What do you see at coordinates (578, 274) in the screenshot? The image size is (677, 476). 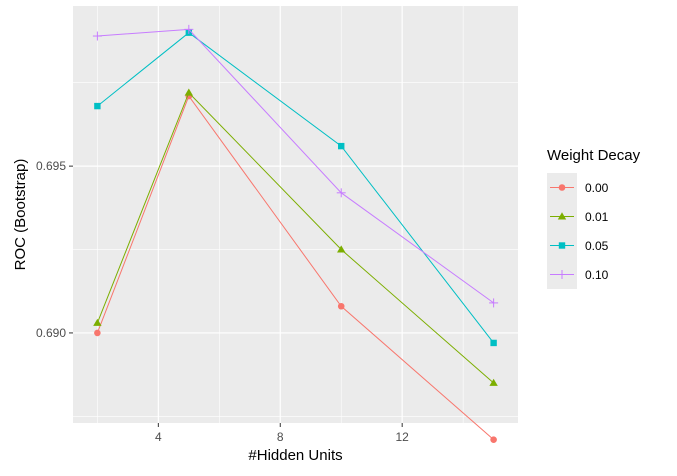 I see `legend-item-0.10: 0.10` at bounding box center [578, 274].